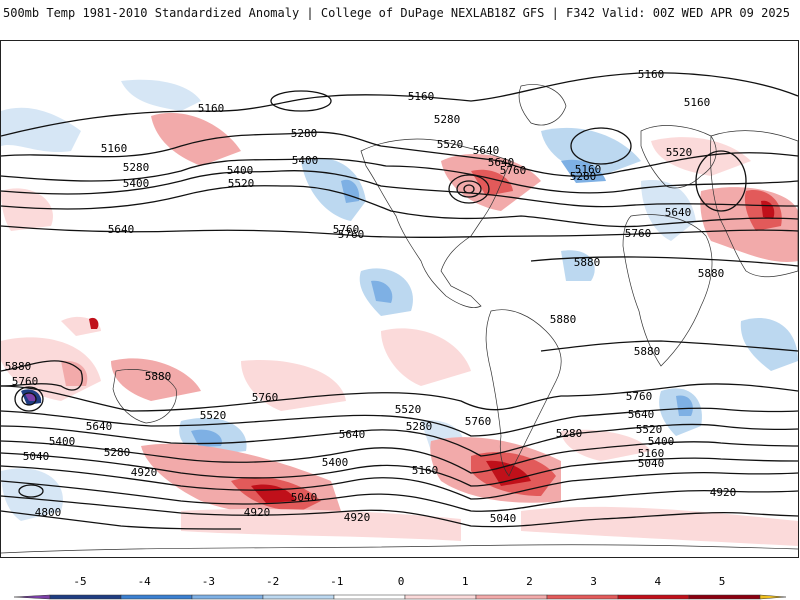  Describe the element at coordinates (399, 422) in the screenshot. I see `contour-5640-south` at that location.